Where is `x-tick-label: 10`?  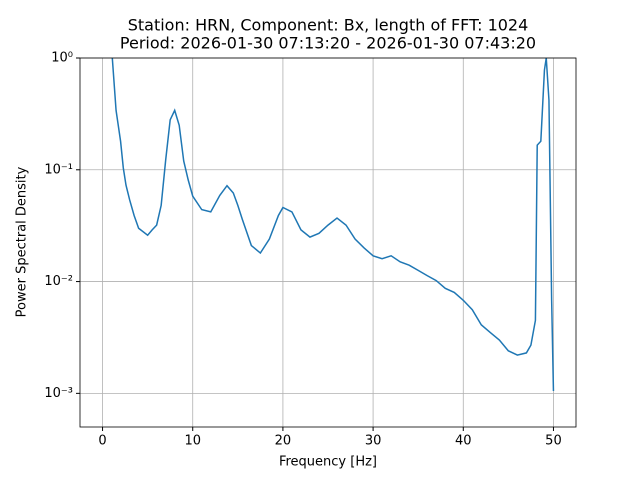
x-tick-label: 10 is located at coordinates (192, 441).